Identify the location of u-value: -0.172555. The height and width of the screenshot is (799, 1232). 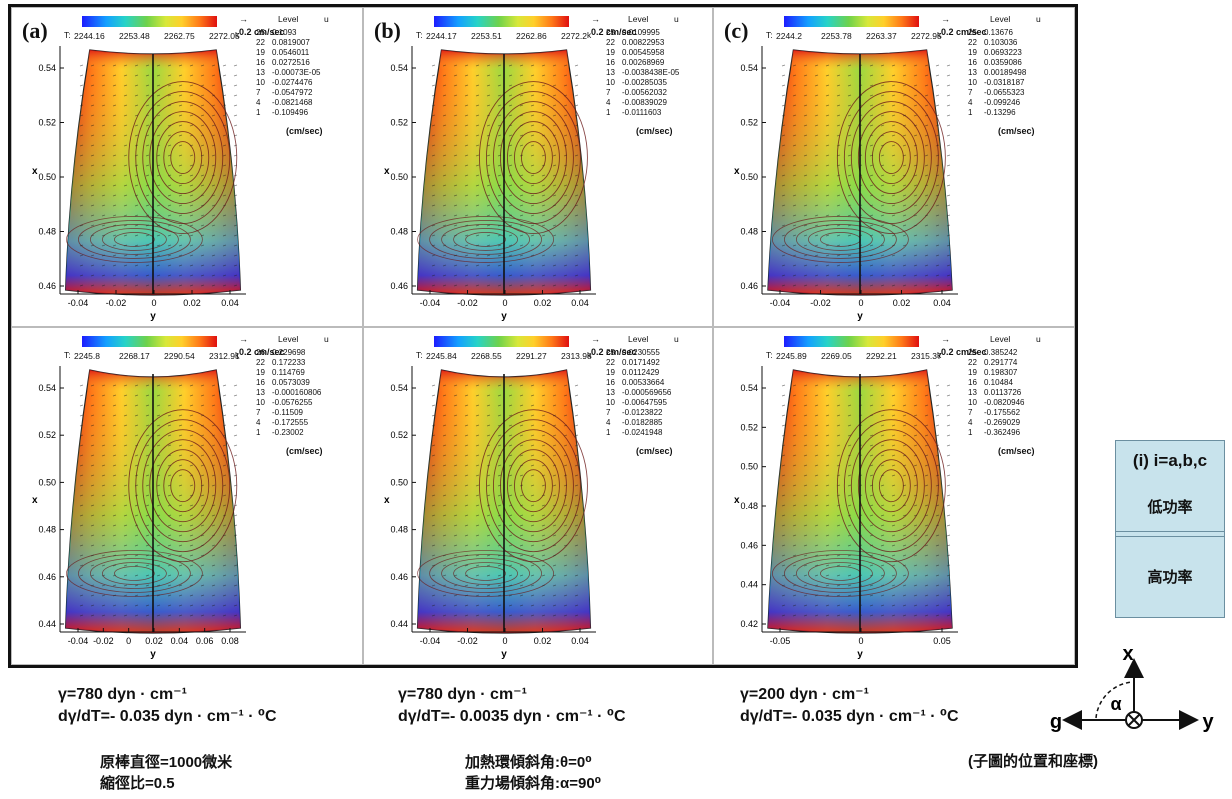
(290, 422).